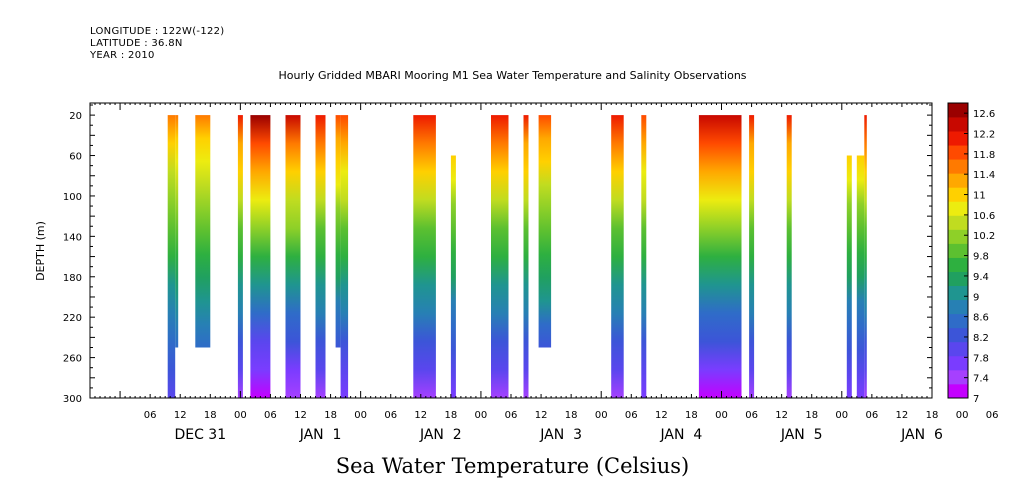  I want to click on colorbar-tick-label: 7, so click(976, 399).